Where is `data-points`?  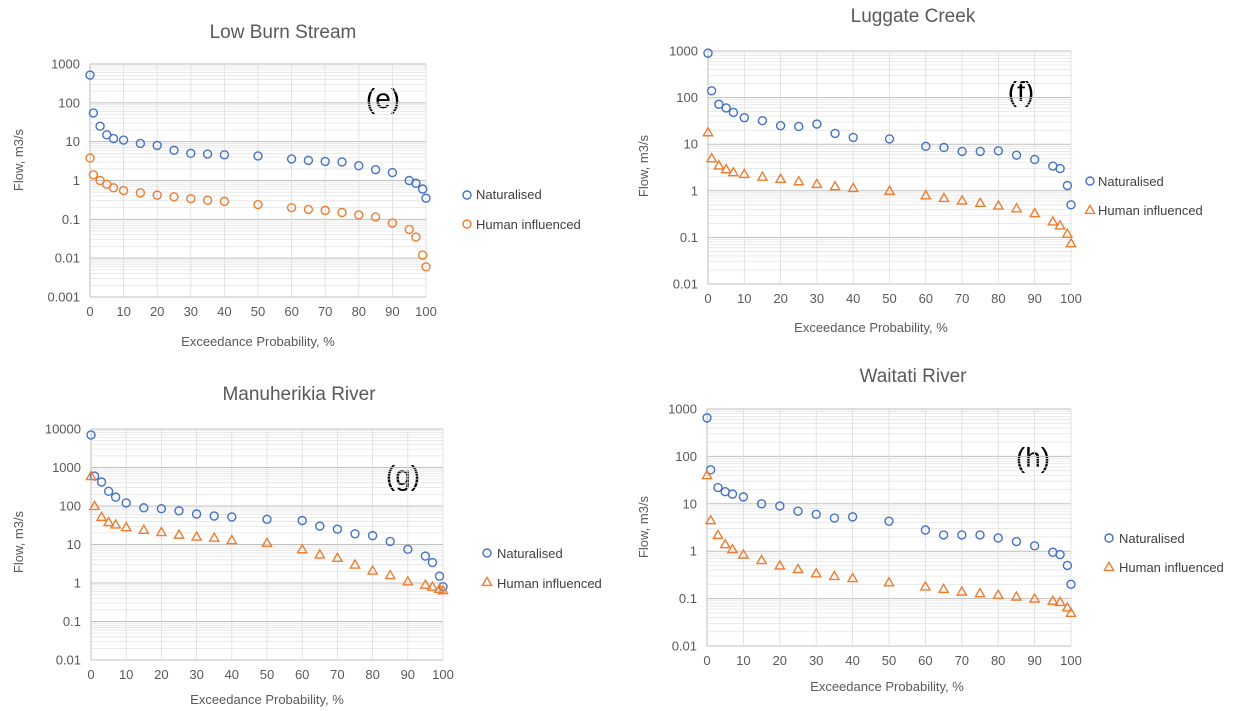 data-points is located at coordinates (889, 515).